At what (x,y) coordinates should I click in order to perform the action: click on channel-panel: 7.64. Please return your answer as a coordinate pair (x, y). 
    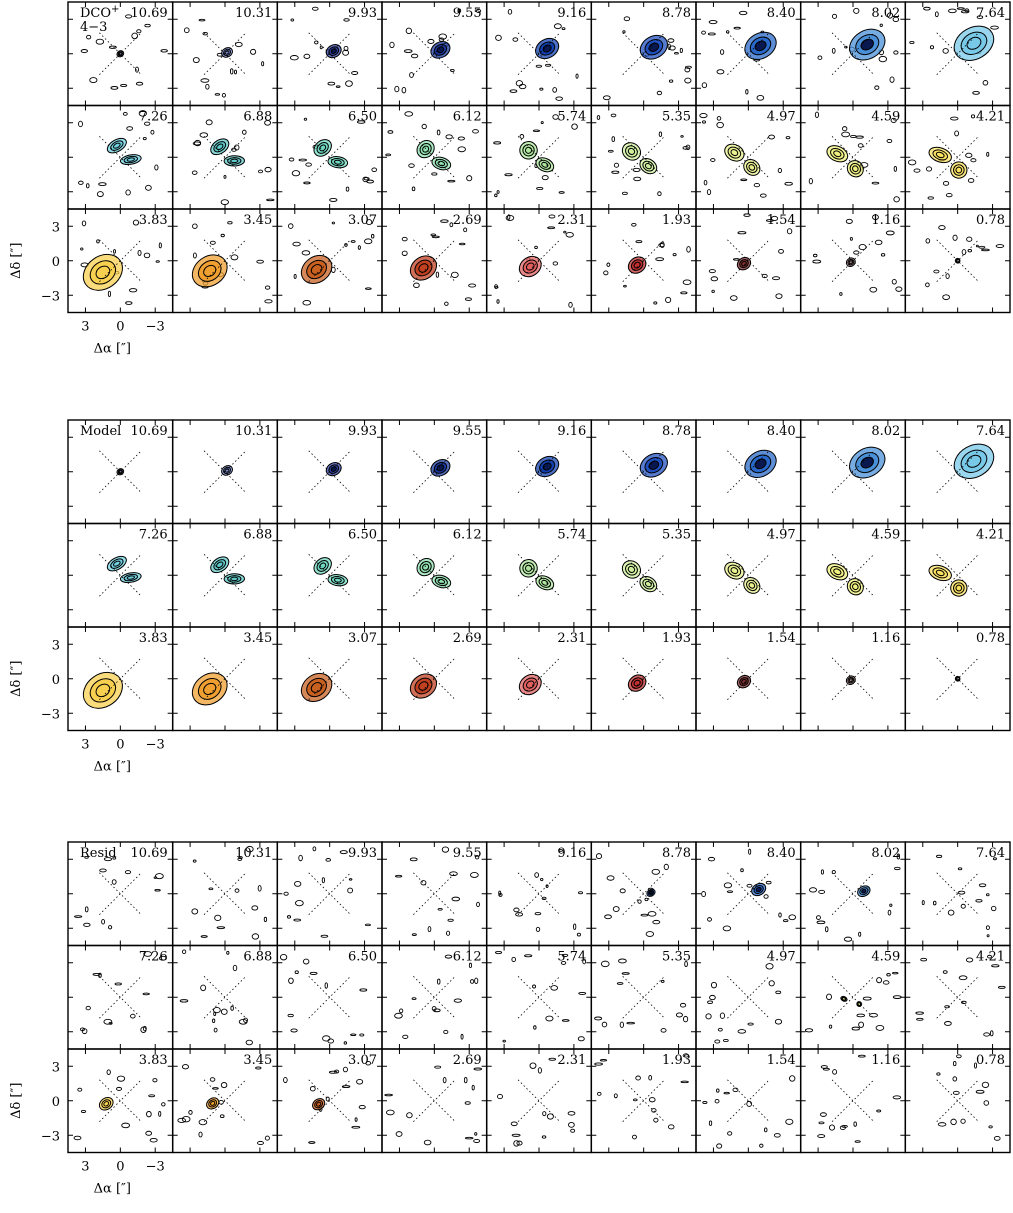
    Looking at the image, I should click on (957, 472).